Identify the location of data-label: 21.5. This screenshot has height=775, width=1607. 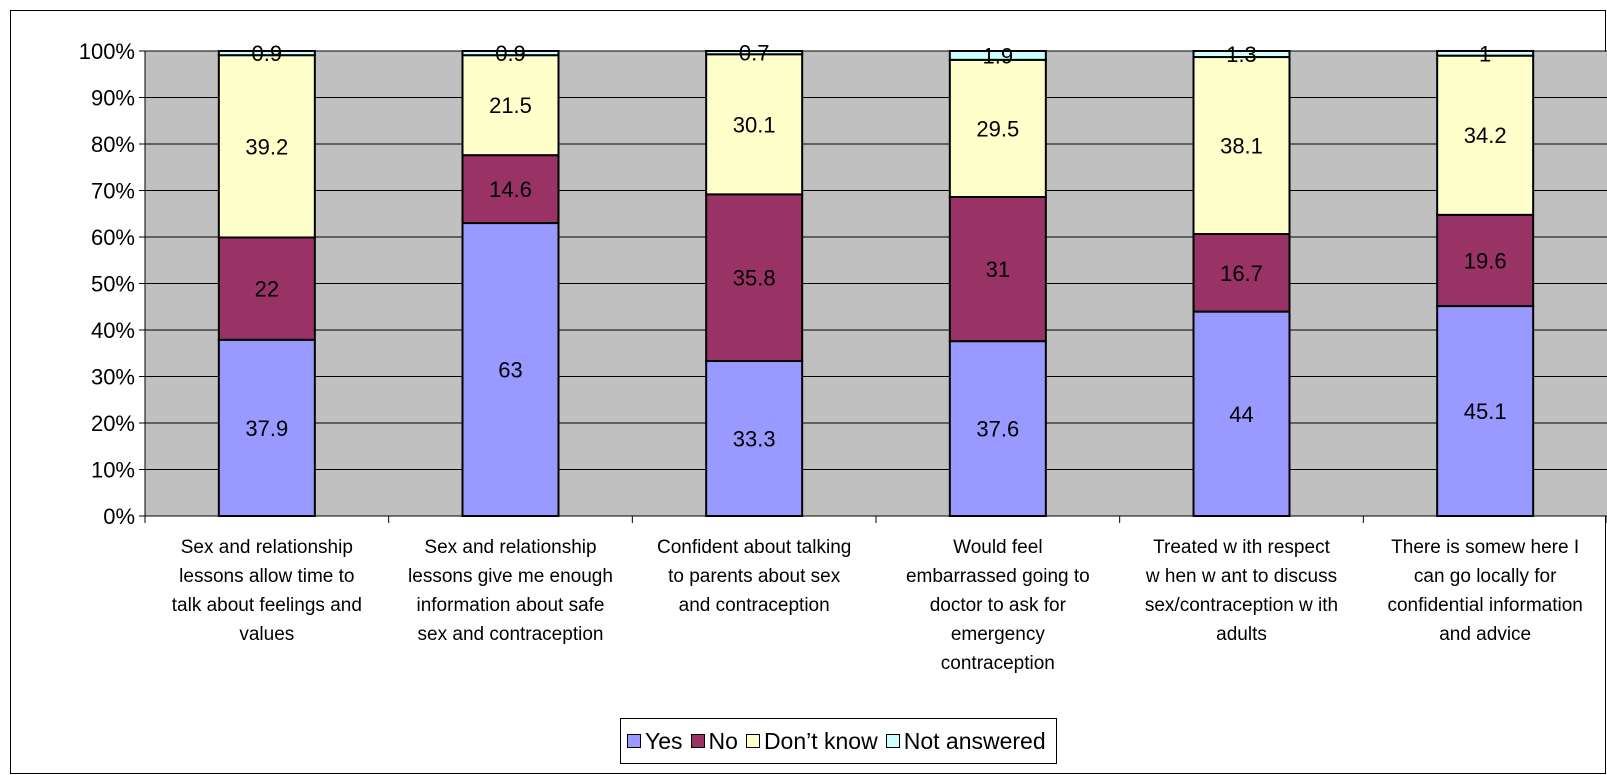
(510, 105).